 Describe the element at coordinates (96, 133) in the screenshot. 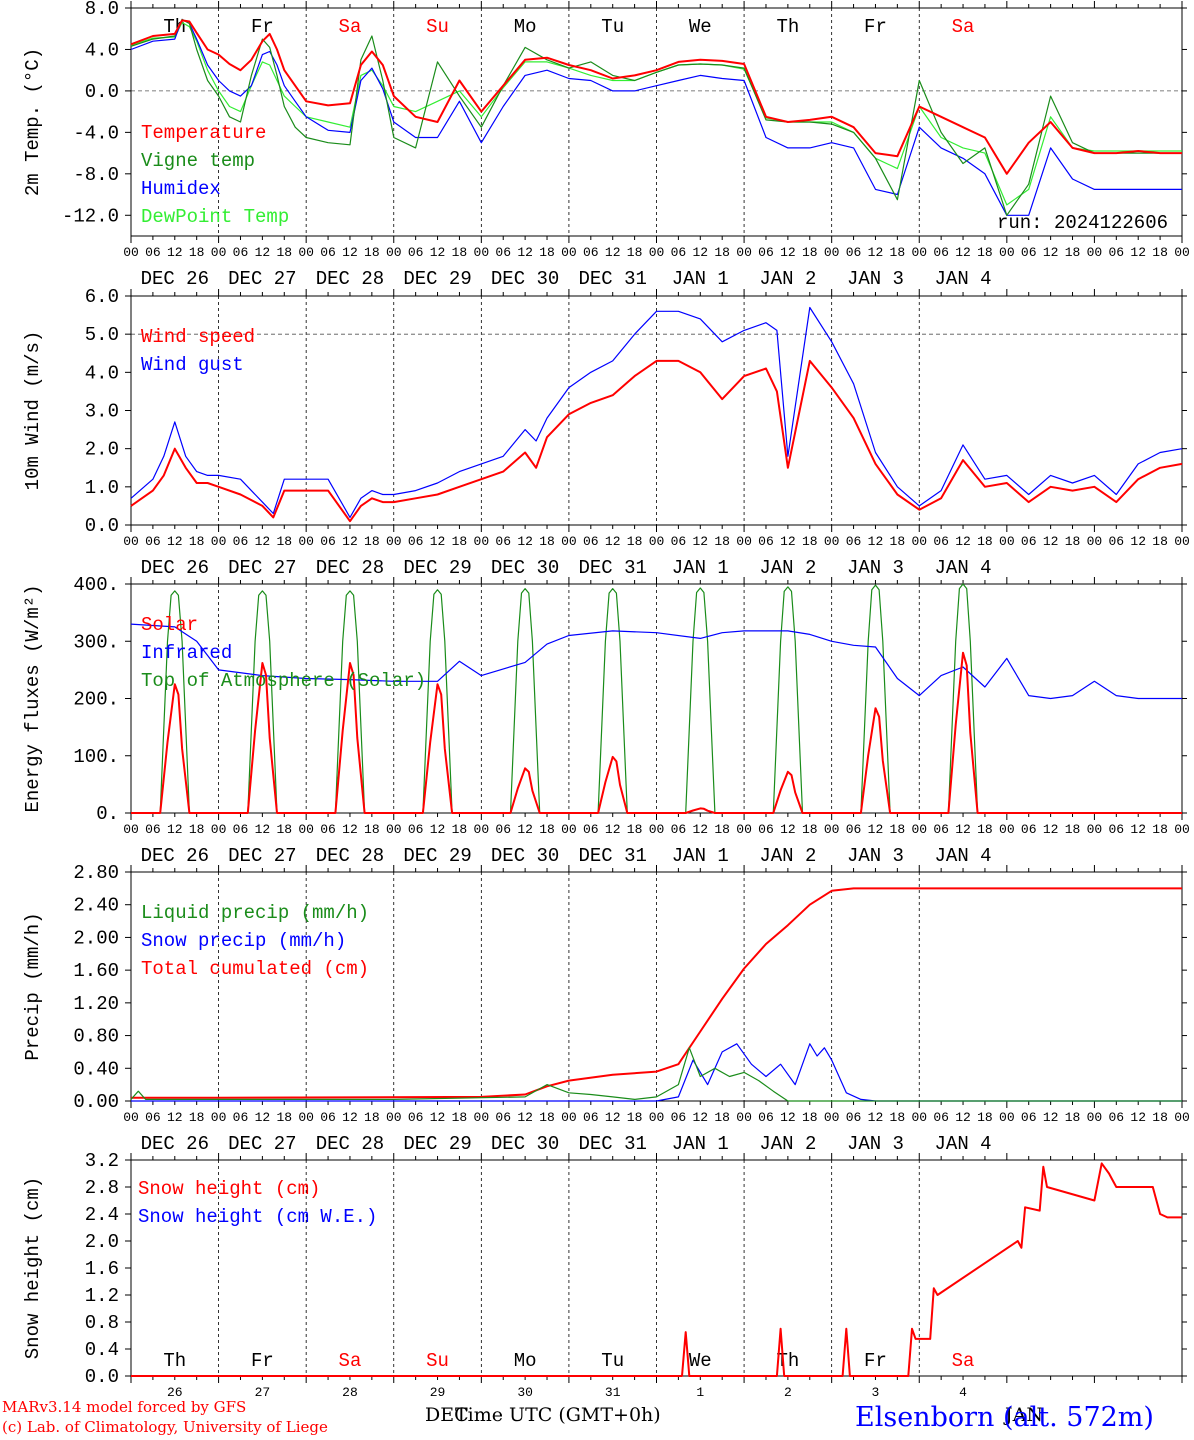

I see `y-tick-label: -4.0` at that location.